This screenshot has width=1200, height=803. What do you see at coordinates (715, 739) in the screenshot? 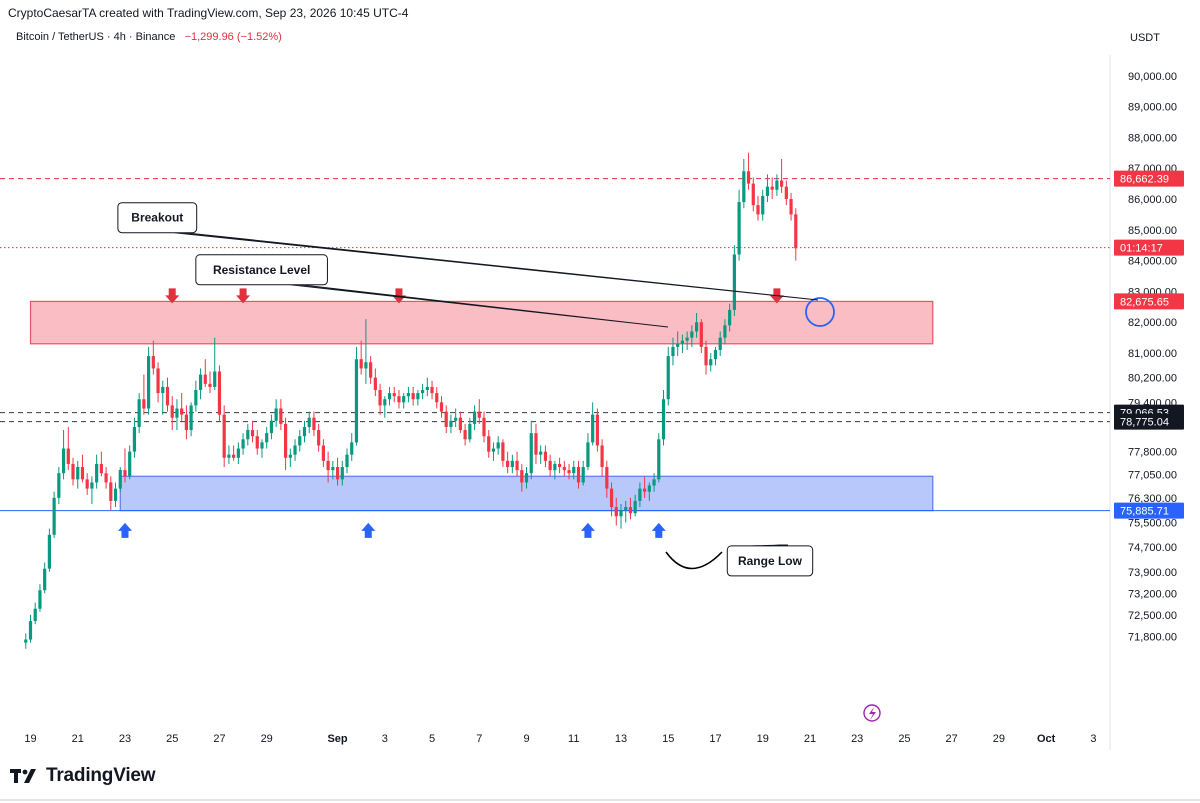
I see `time-tick-label: 17` at bounding box center [715, 739].